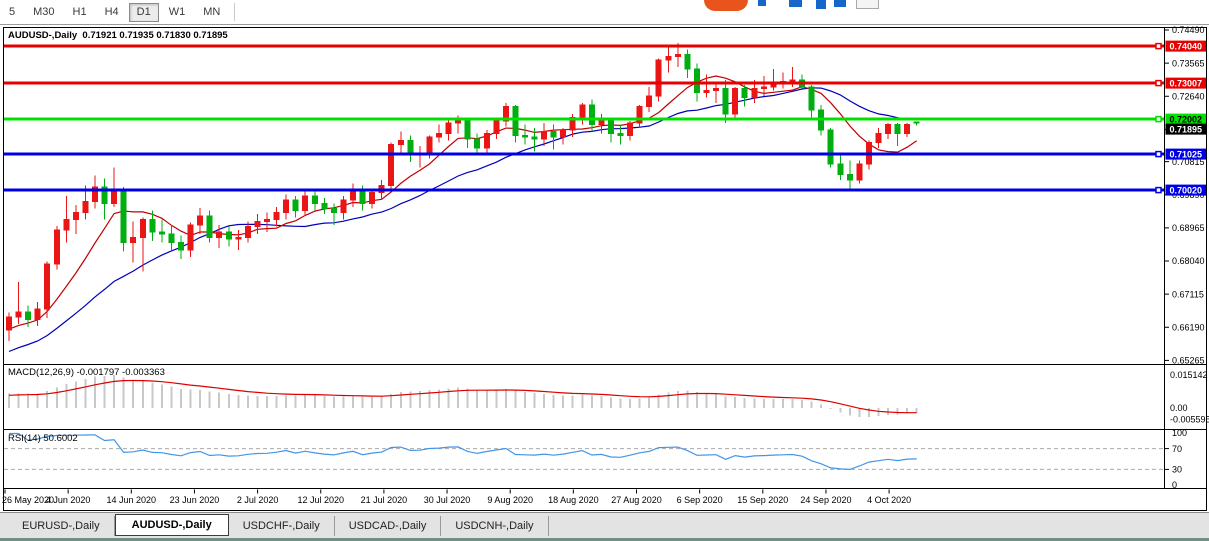 This screenshot has width=1209, height=541. What do you see at coordinates (1185, 190) in the screenshot?
I see `svg-text: 0.70020` at bounding box center [1185, 190].